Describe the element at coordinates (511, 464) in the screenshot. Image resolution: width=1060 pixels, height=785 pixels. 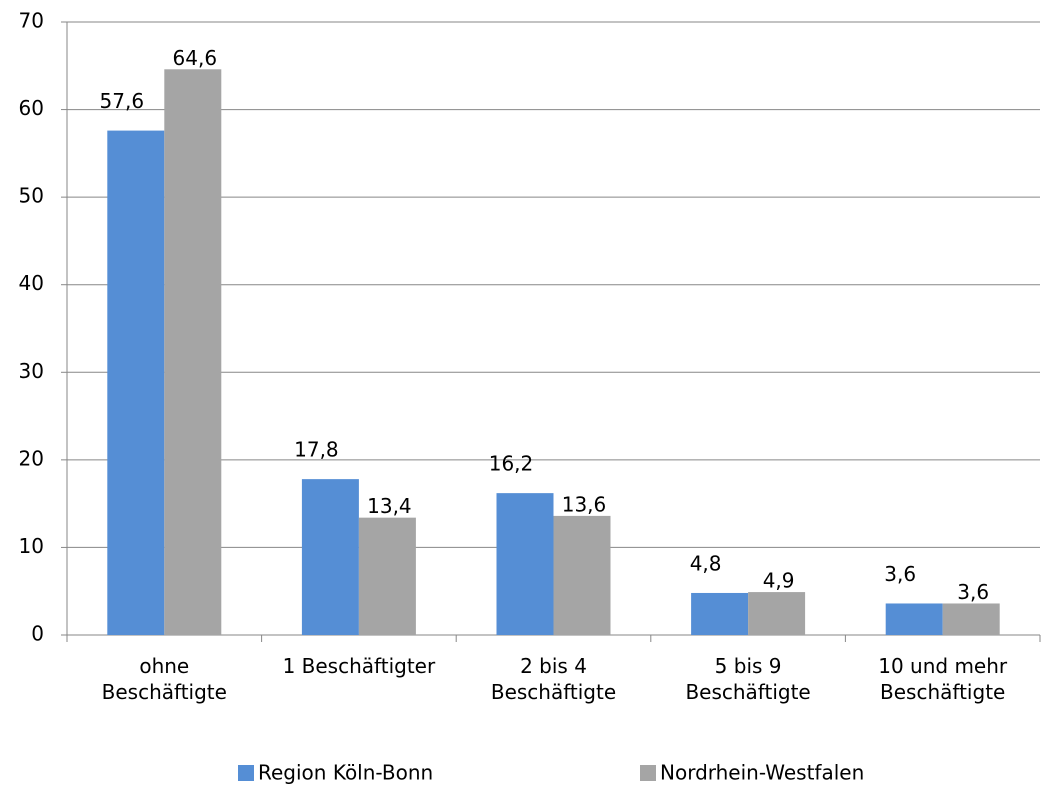
I see `value-label: 16,2` at that location.